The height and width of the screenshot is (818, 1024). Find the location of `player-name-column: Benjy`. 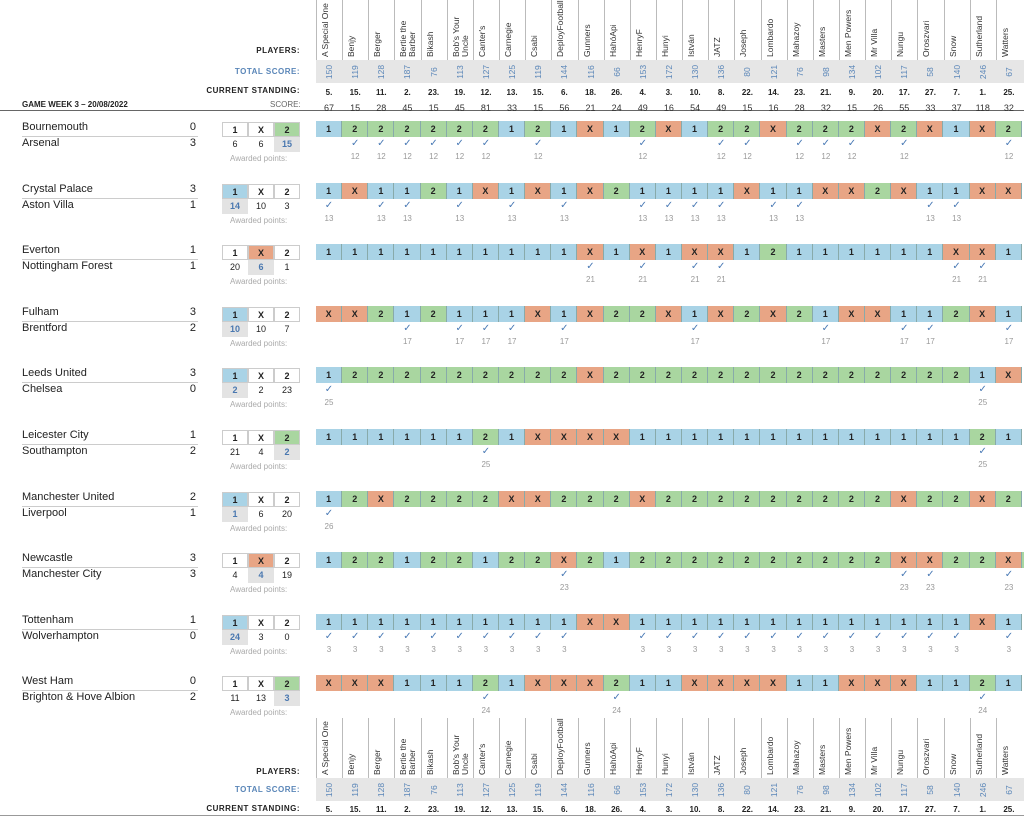

player-name-column: Benjy is located at coordinates (355, 30).